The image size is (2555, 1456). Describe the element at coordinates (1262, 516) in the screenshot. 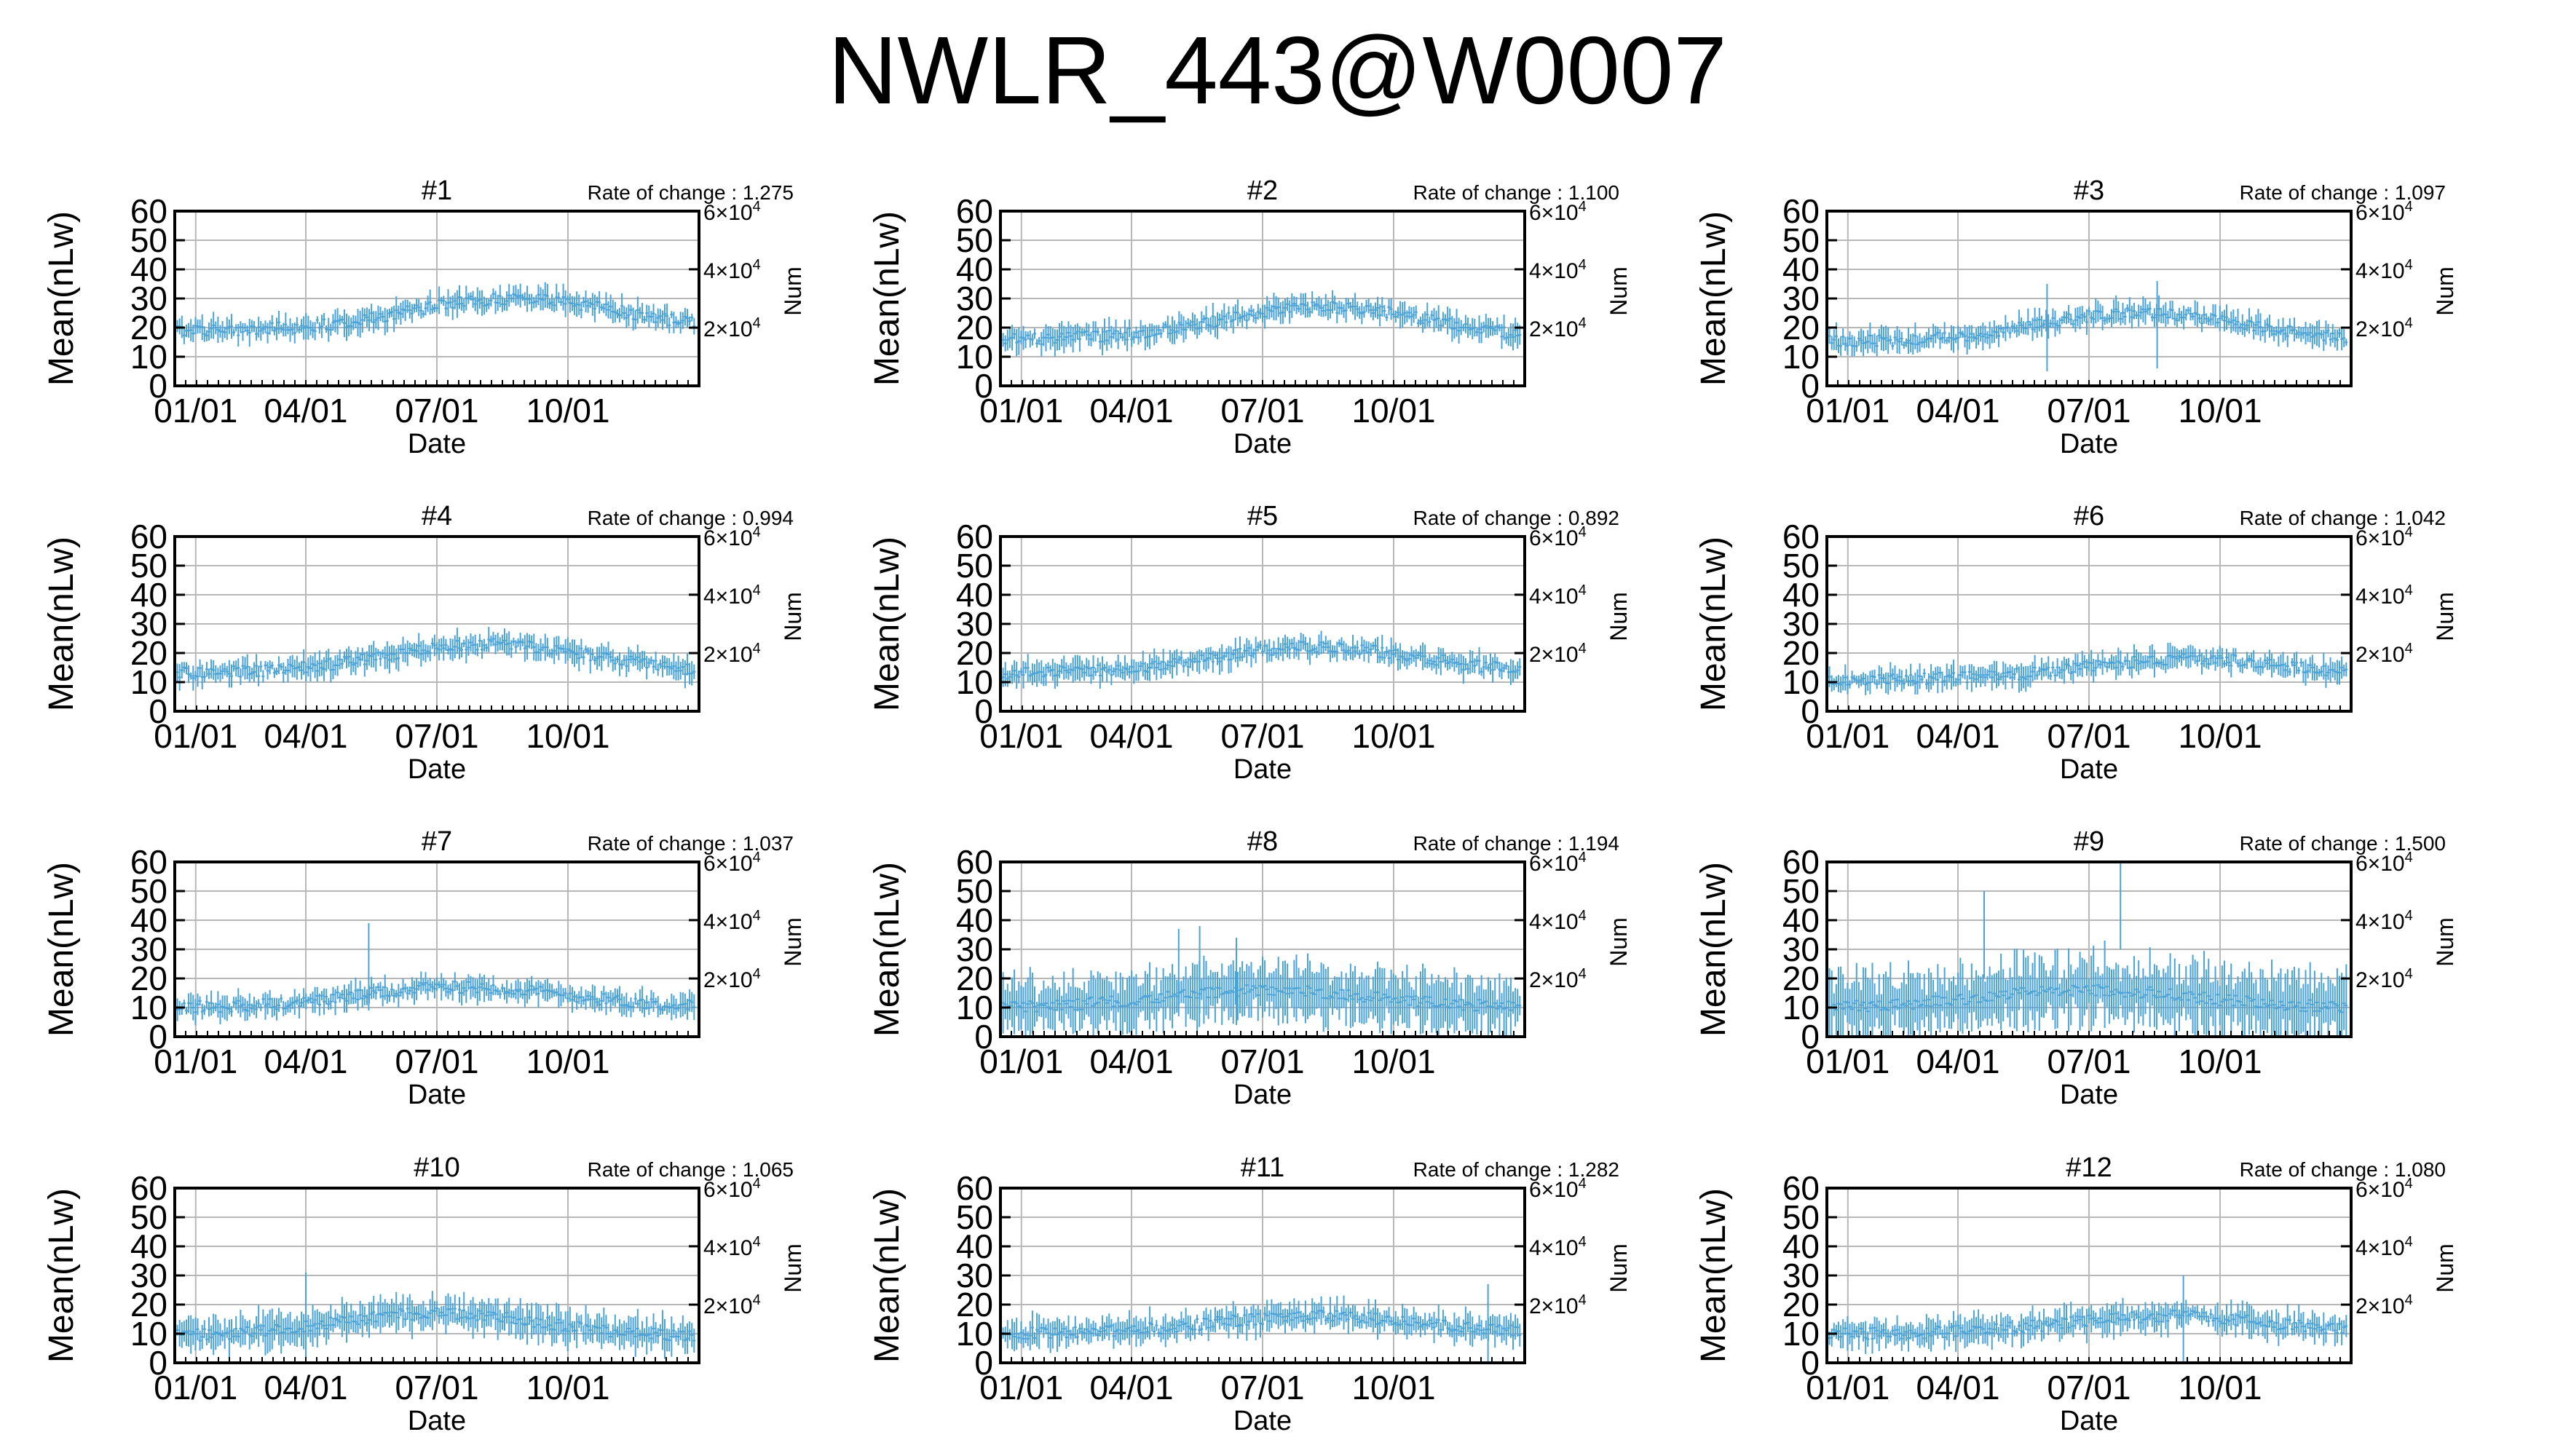

I see `panel-title: #5` at that location.